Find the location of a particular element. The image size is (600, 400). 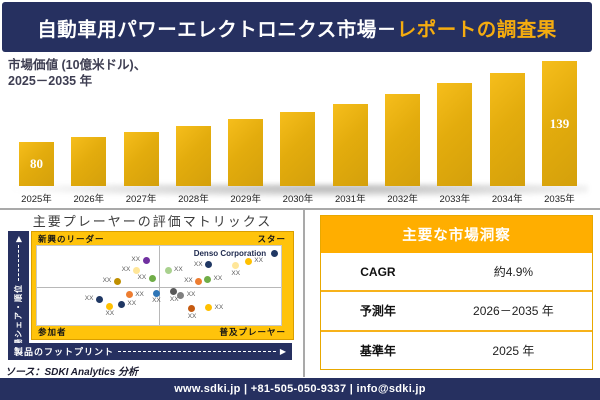

x-axis-label: 2032年 is located at coordinates (402, 199).